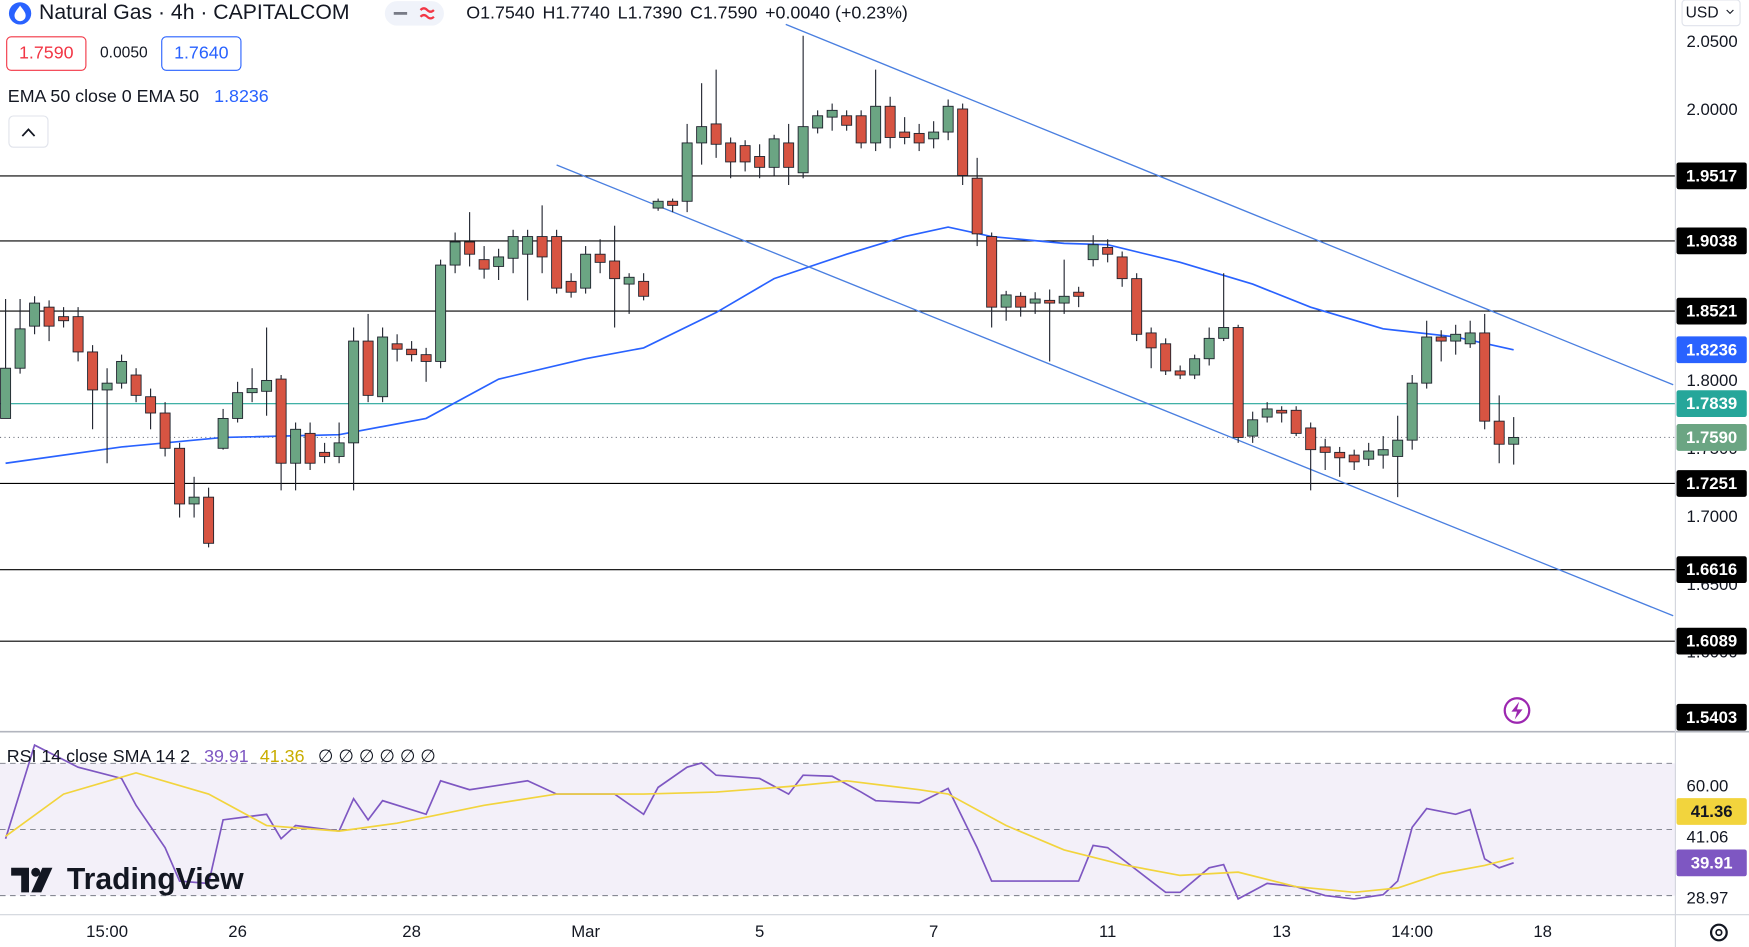 Image resolution: width=1749 pixels, height=947 pixels. What do you see at coordinates (1712, 811) in the screenshot?
I see `rsi-tag: 41.36` at bounding box center [1712, 811].